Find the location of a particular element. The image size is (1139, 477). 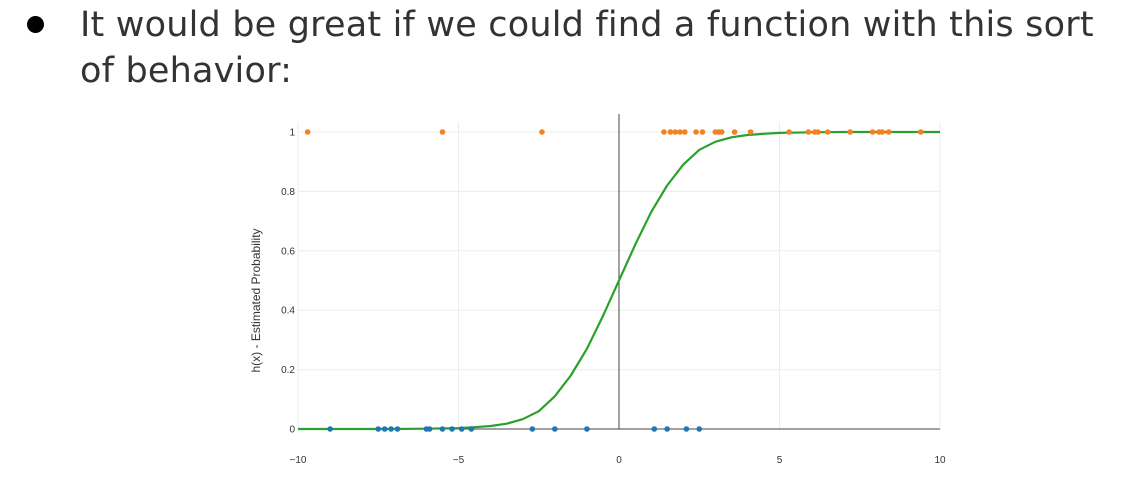

bullet-point-icon is located at coordinates (35, 24).